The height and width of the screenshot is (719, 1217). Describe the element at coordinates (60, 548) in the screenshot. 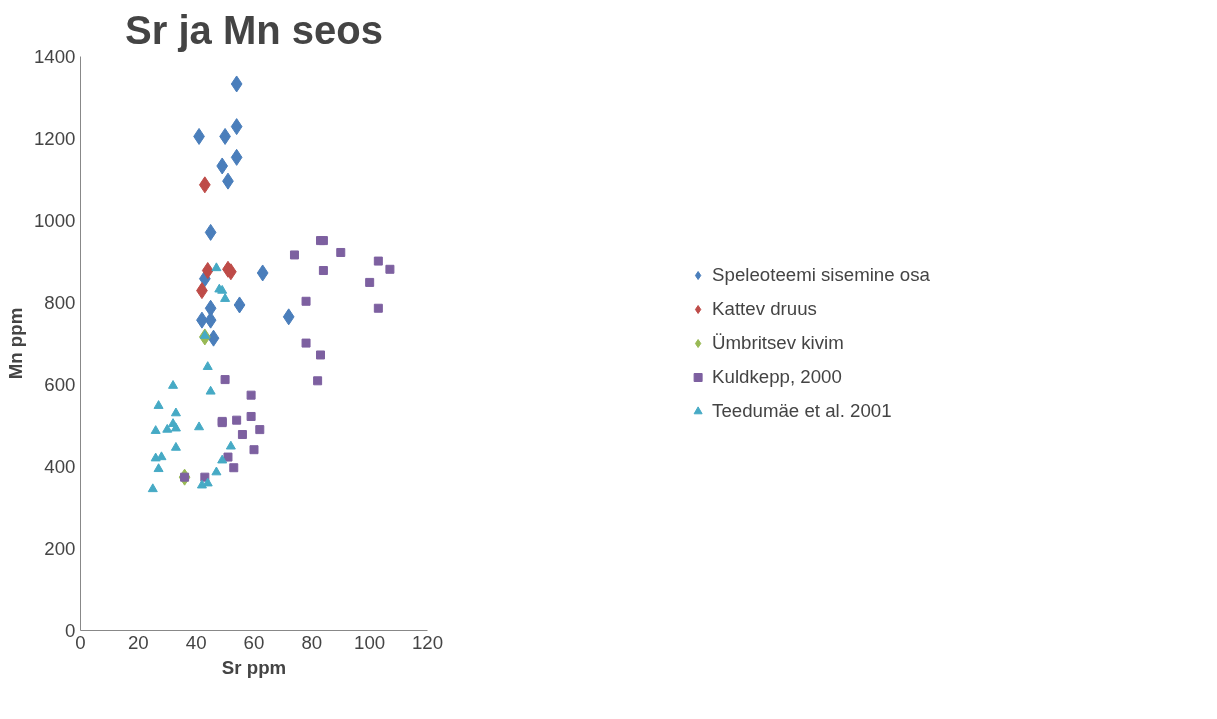

I see `y-tick-label: 200` at that location.